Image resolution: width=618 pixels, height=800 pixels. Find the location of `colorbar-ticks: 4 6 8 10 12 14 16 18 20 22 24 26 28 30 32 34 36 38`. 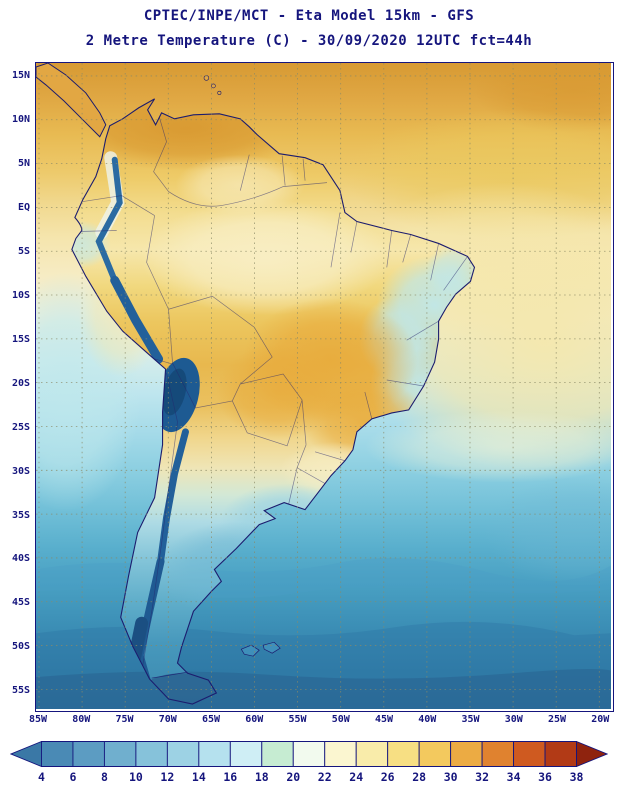

colorbar-ticks: 4 6 8 10 12 14 16 18 20 22 24 26 28 30 32 34 36 38 is located at coordinates (309, 778).